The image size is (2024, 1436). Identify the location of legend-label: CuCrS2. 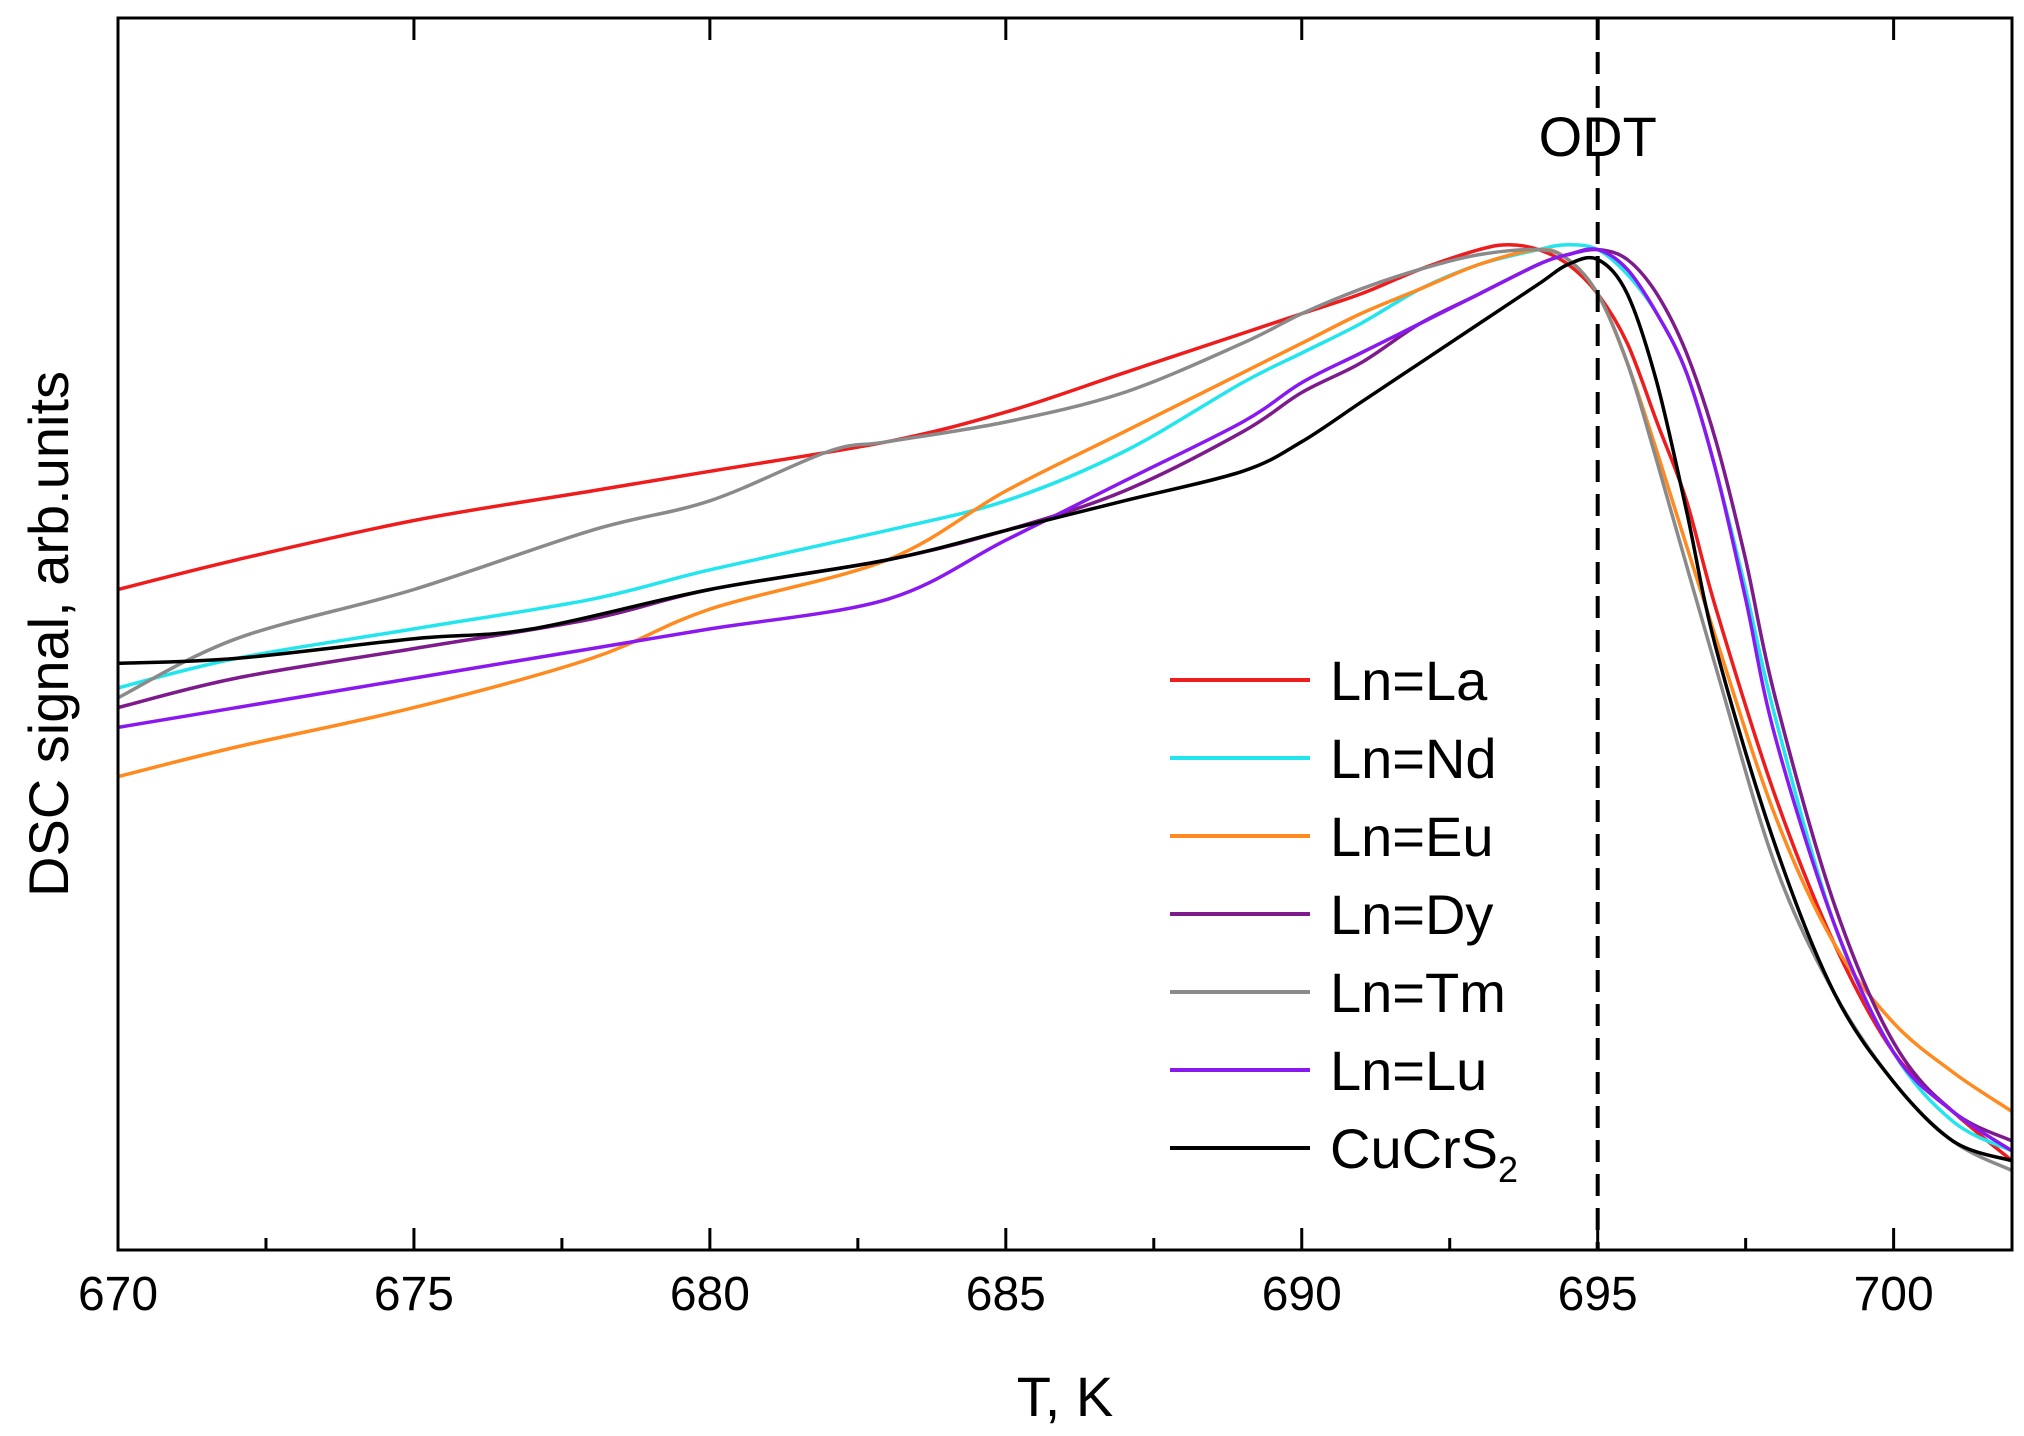
(1424, 1153).